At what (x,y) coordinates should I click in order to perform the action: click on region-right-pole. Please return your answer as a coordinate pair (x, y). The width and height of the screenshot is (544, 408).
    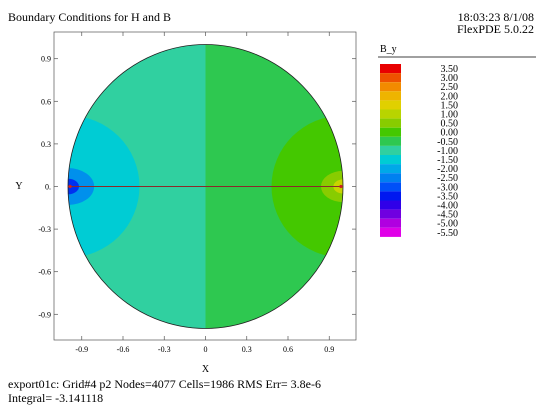
    Looking at the image, I should click on (338, 186).